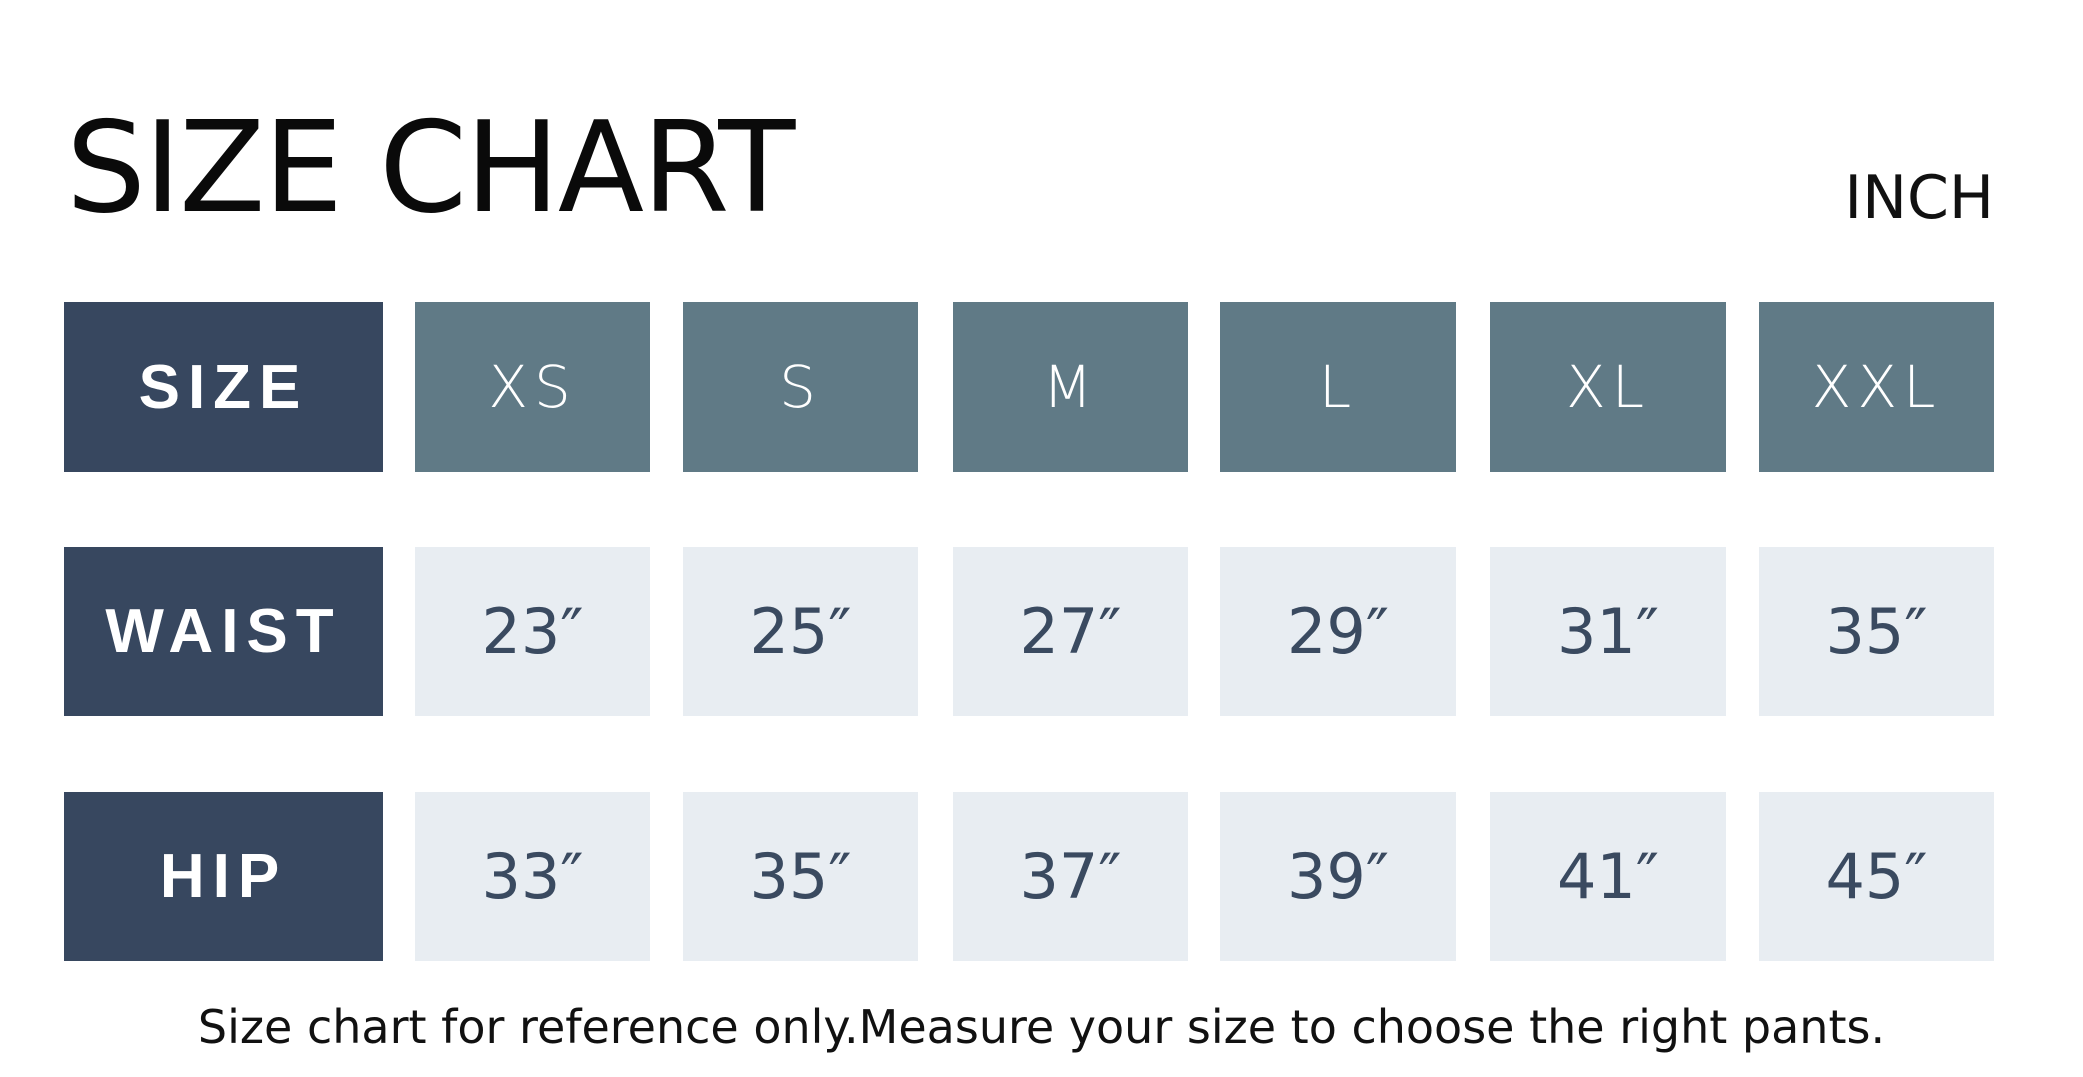 The image size is (2083, 1077). What do you see at coordinates (1876, 876) in the screenshot?
I see `table-cell: 45″` at bounding box center [1876, 876].